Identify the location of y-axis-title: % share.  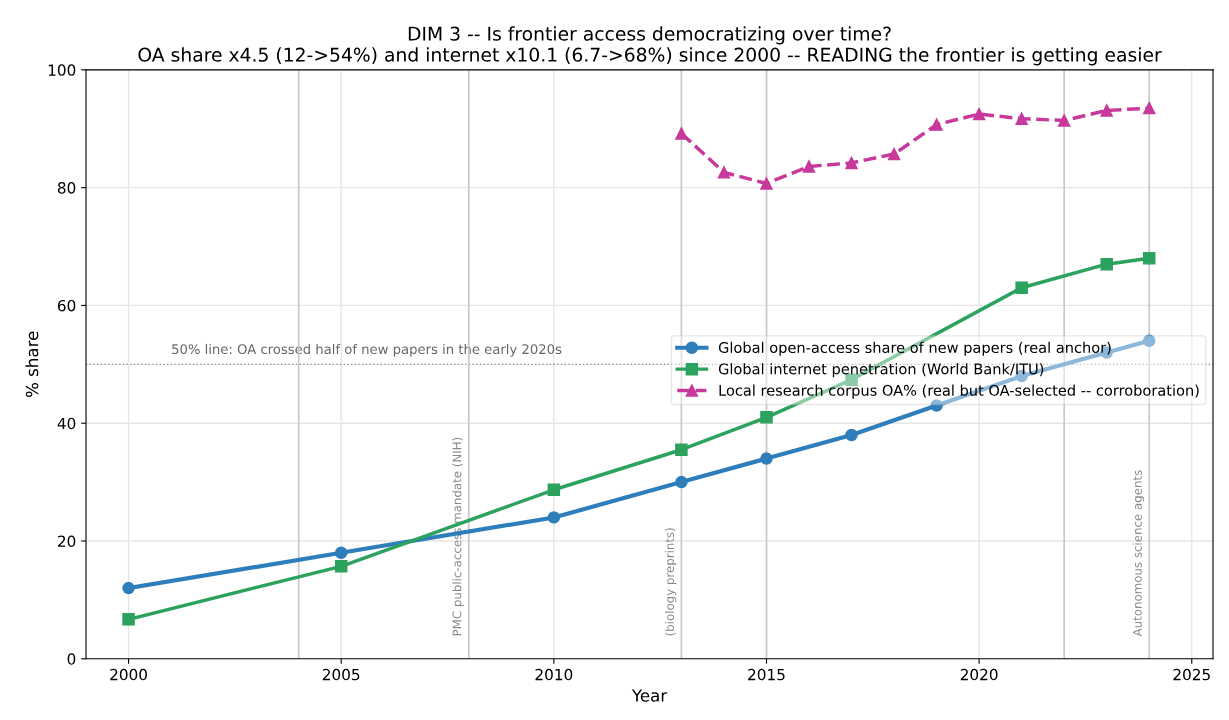
(32, 364).